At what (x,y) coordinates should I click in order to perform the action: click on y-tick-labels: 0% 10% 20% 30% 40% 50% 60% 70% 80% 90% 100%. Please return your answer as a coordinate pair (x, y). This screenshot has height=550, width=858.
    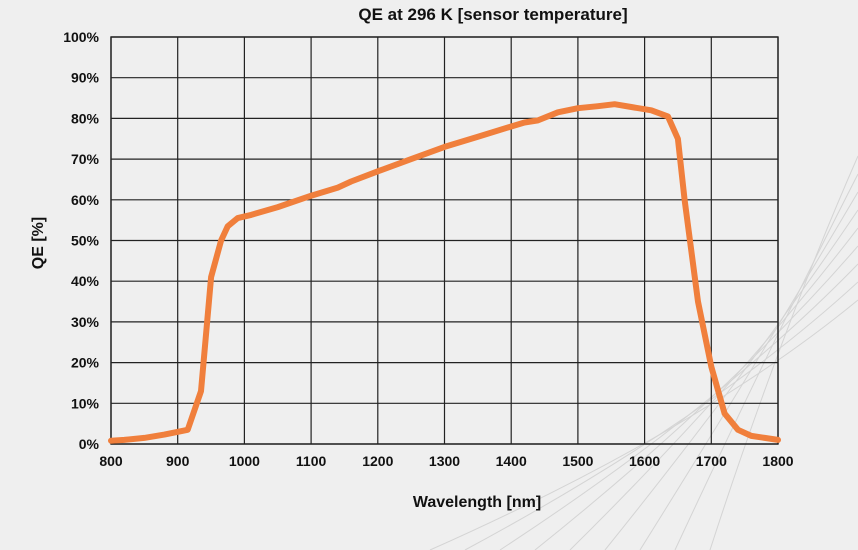
    Looking at the image, I should click on (81, 240).